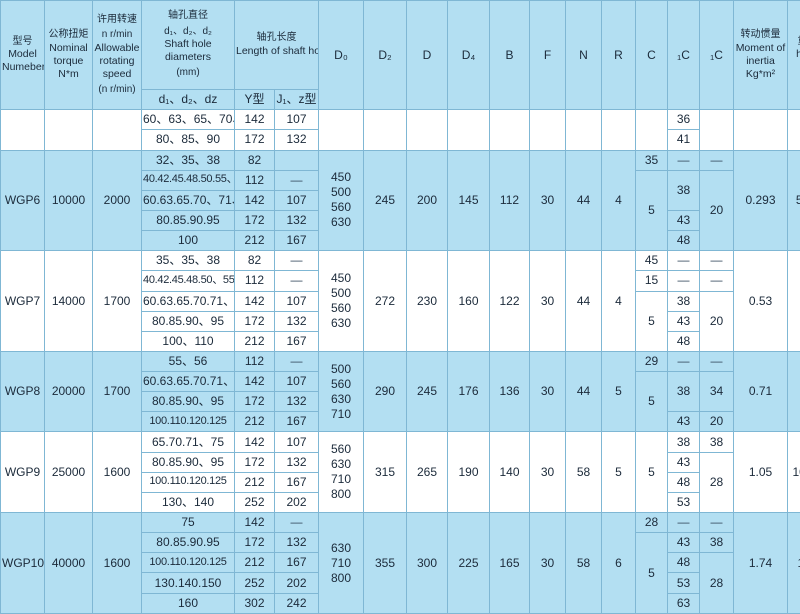 This screenshot has height=614, width=800. Describe the element at coordinates (468, 200) in the screenshot. I see `cell-d4: 145` at that location.